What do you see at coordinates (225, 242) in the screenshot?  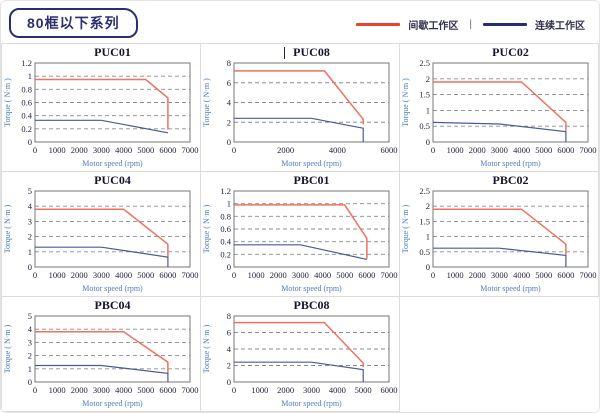 I see `y-tick-label: 0.4` at bounding box center [225, 242].